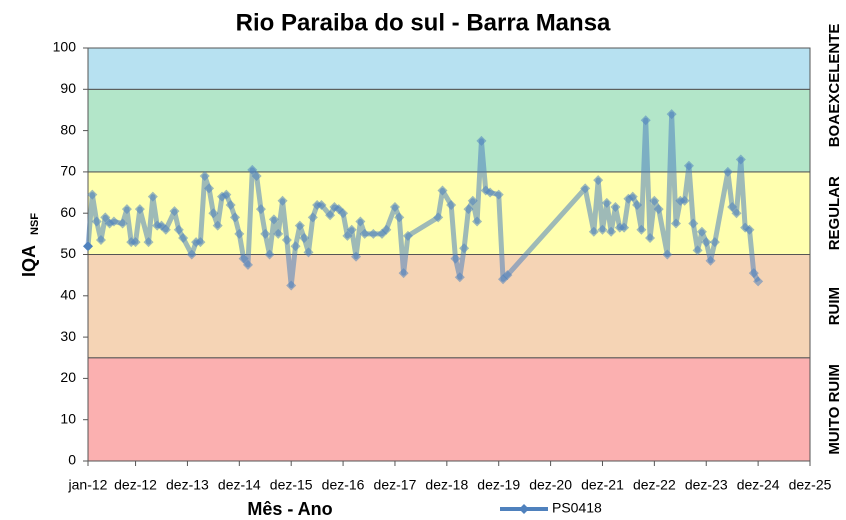  Describe the element at coordinates (810, 485) in the screenshot. I see `x-tick-label: dez-25` at that location.